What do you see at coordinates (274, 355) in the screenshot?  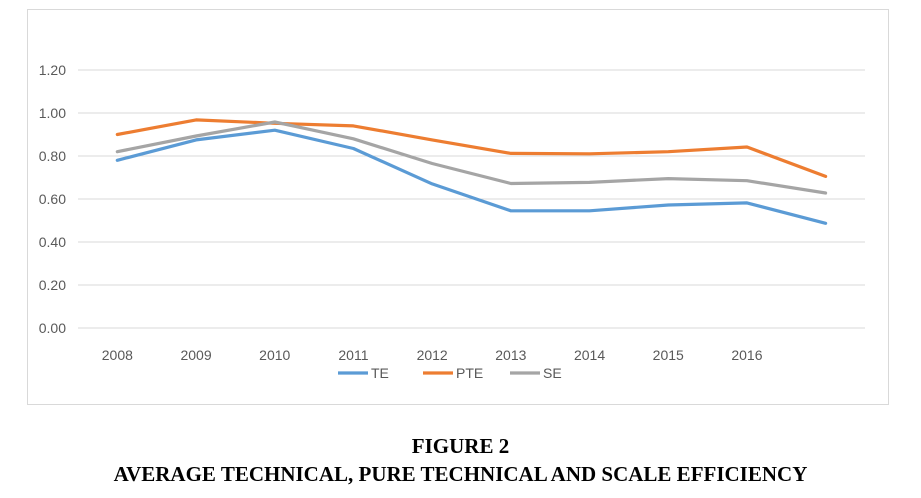 I see `x-tick-label: 2010` at bounding box center [274, 355].